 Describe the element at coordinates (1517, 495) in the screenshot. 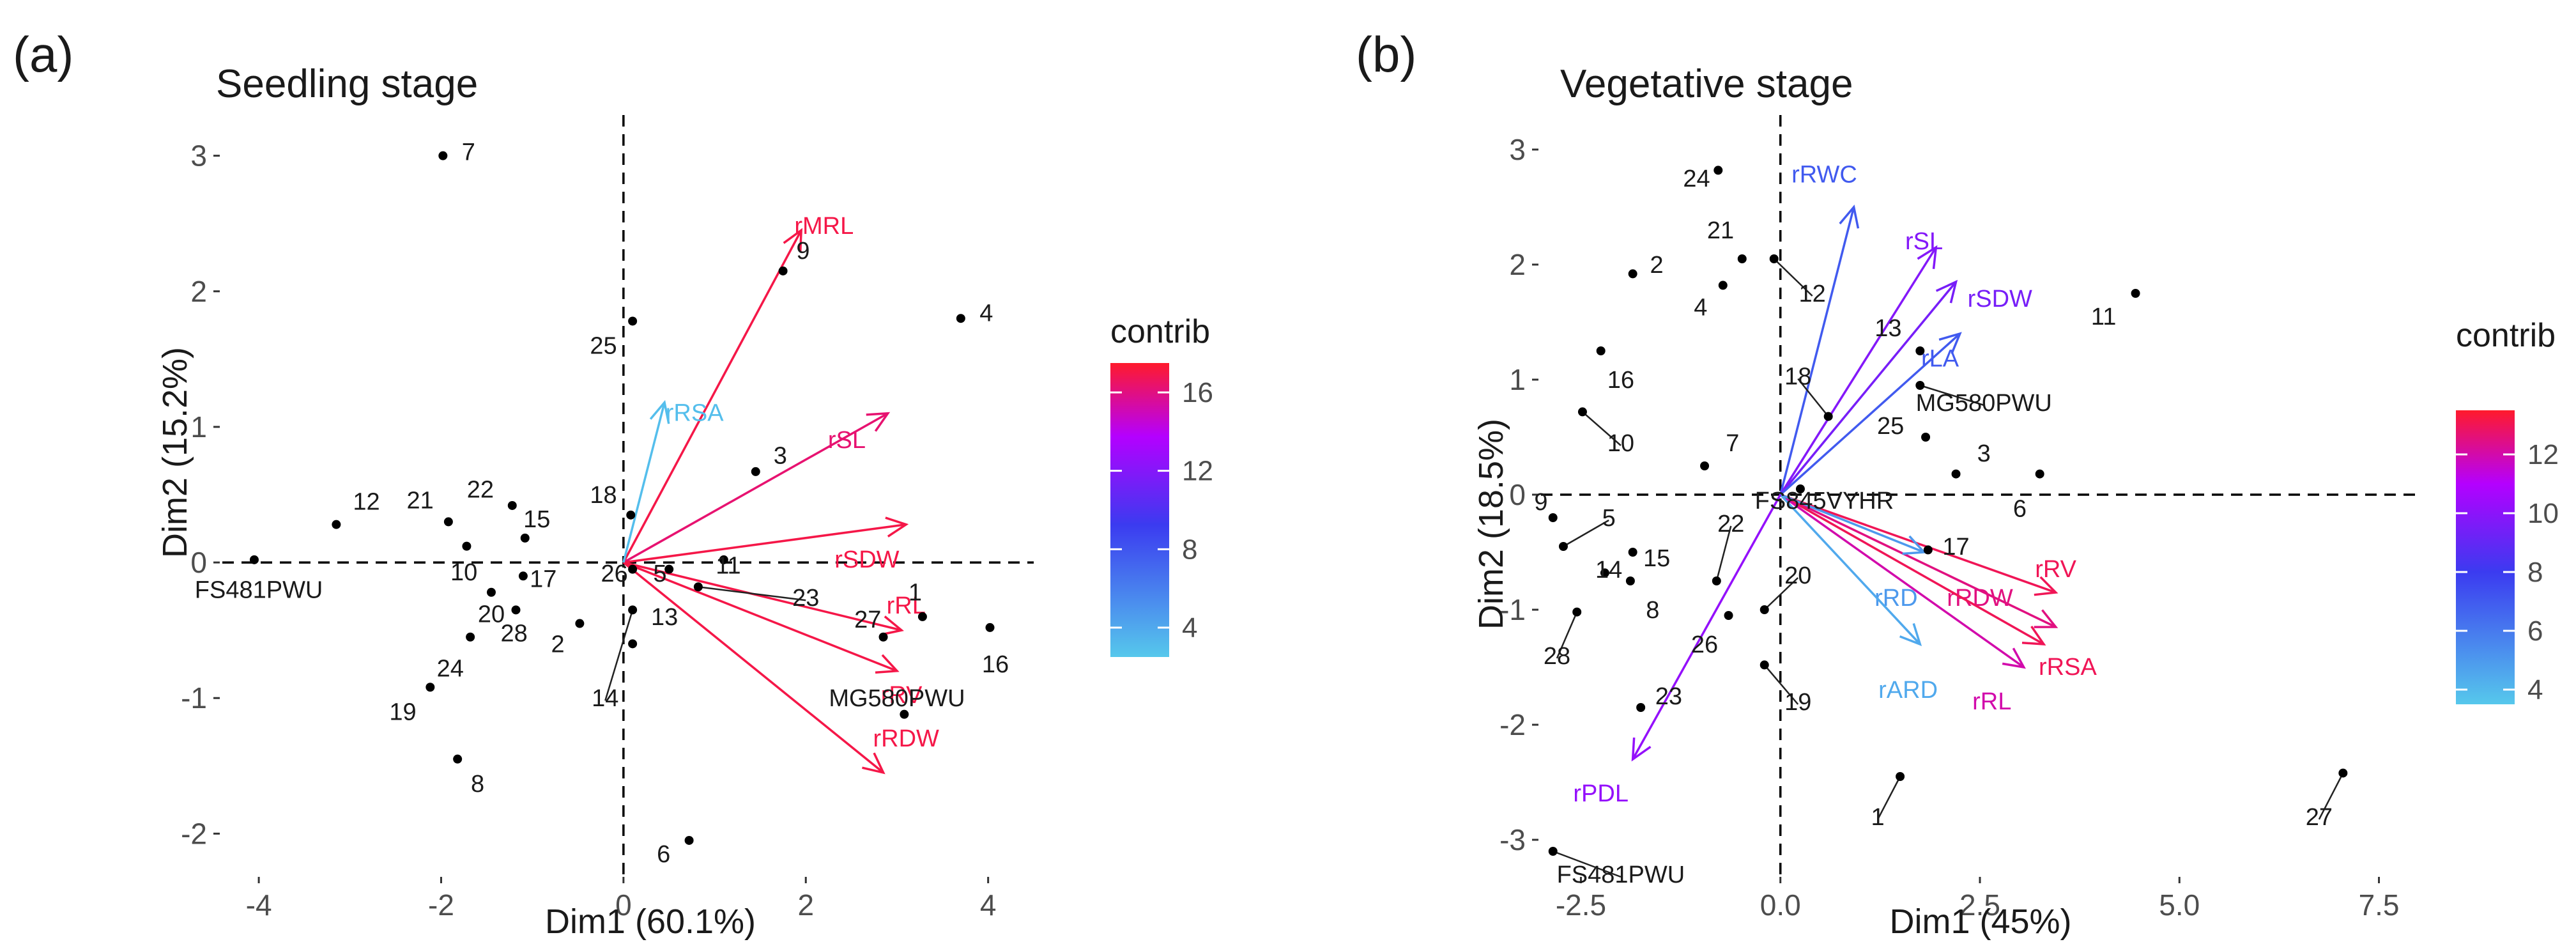

I see `y-tick-label-b: 0` at that location.